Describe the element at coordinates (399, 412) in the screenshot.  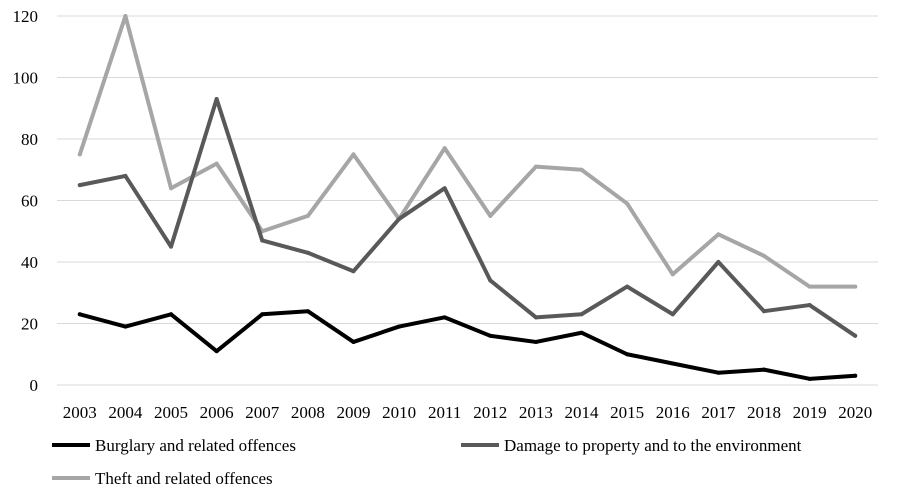
I see `x-tick-label: 2010` at that location.